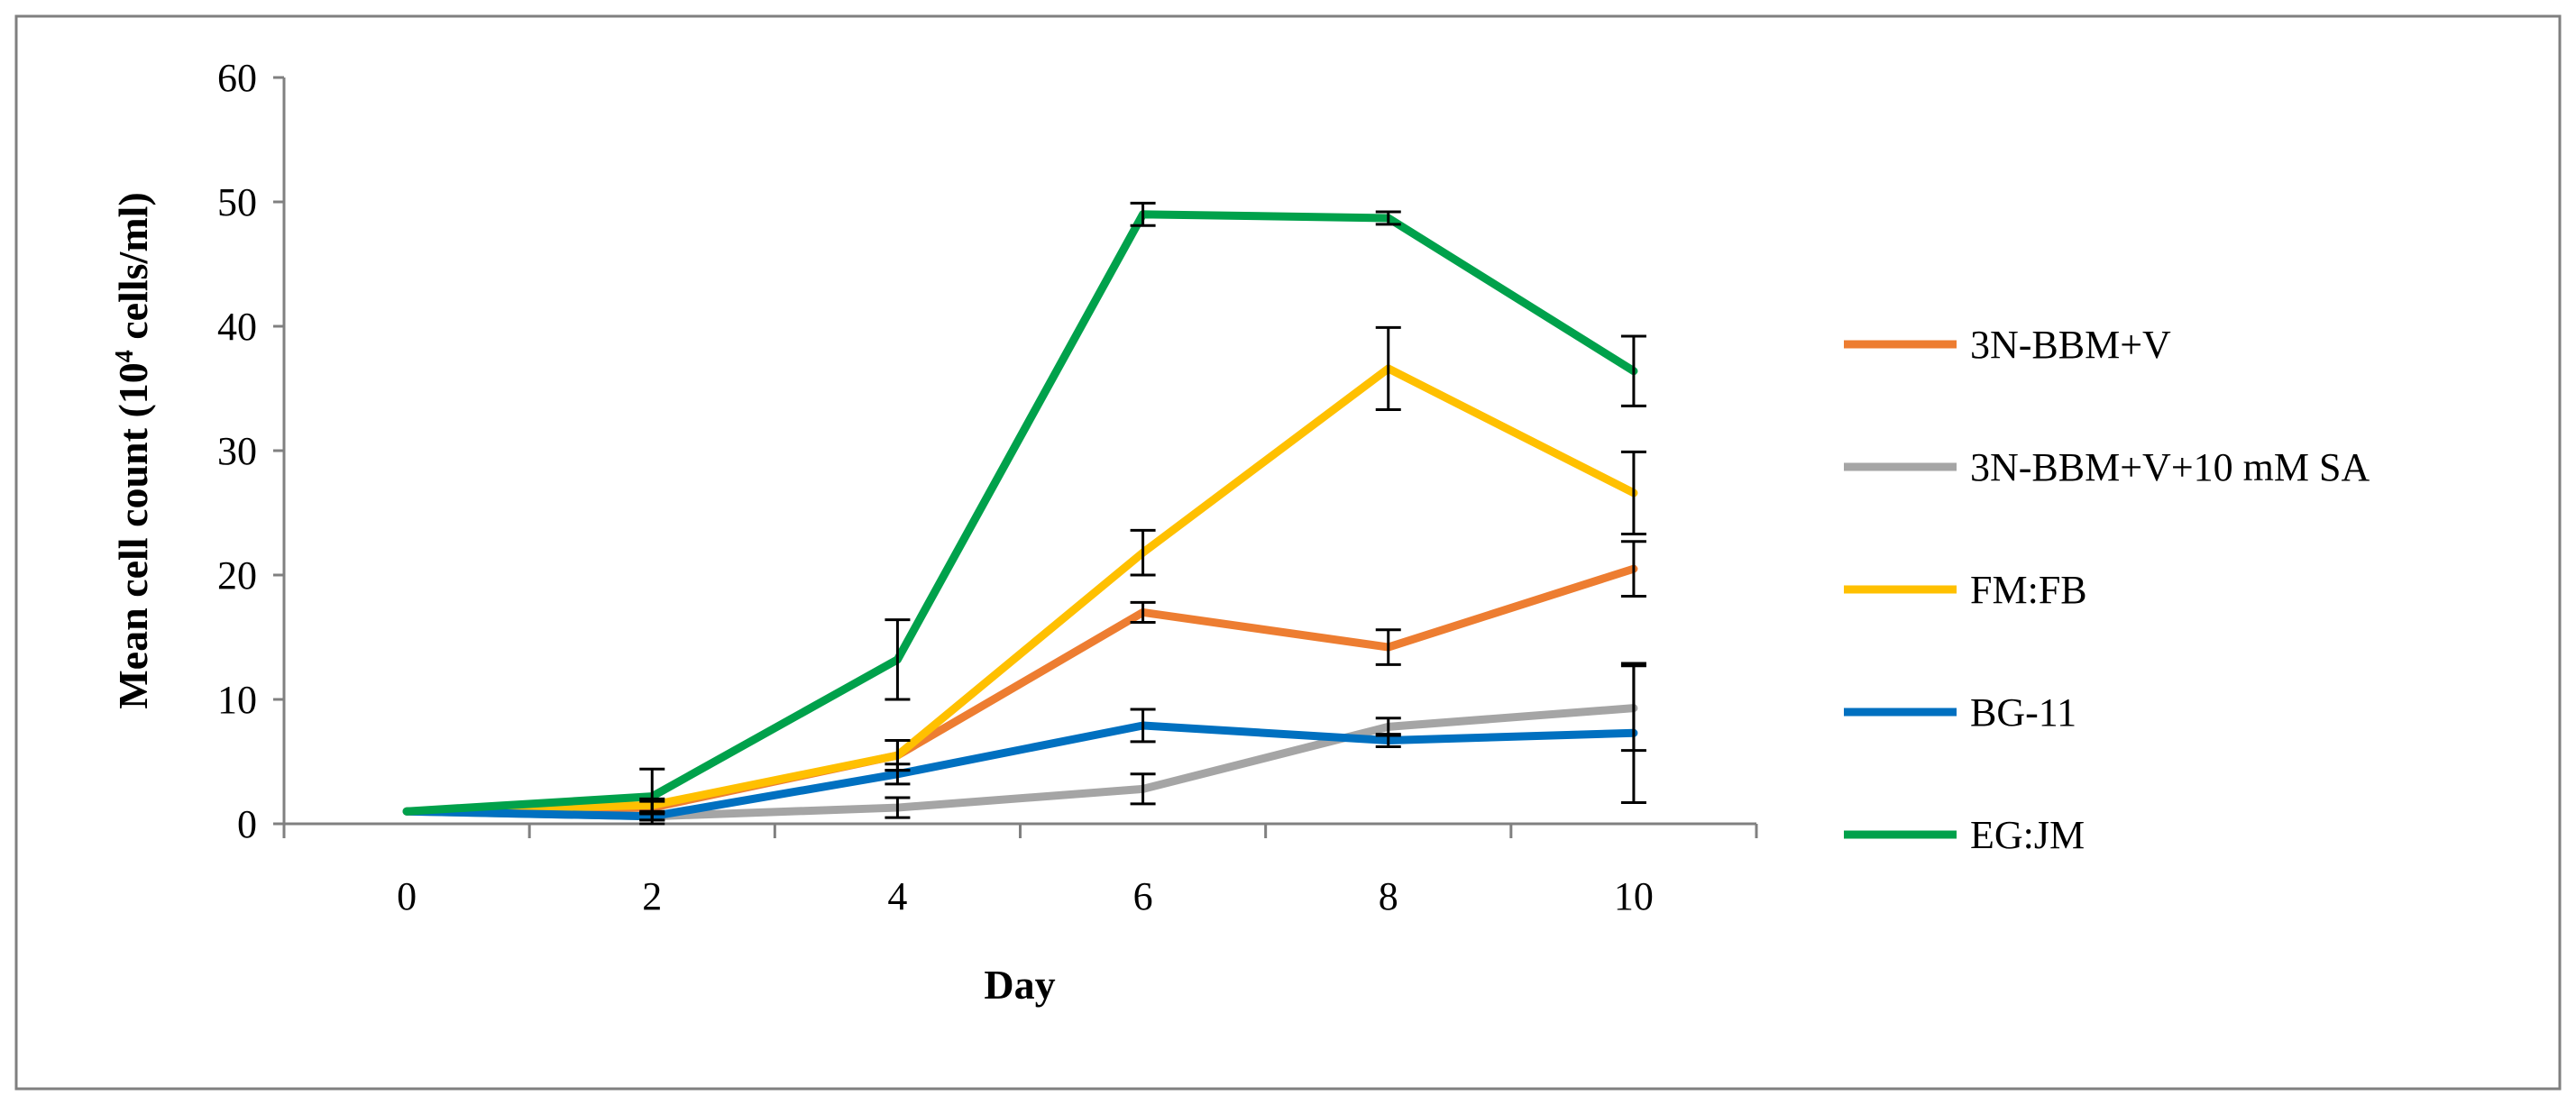 Image resolution: width=2576 pixels, height=1105 pixels. I want to click on y-tick-label: 60, so click(237, 78).